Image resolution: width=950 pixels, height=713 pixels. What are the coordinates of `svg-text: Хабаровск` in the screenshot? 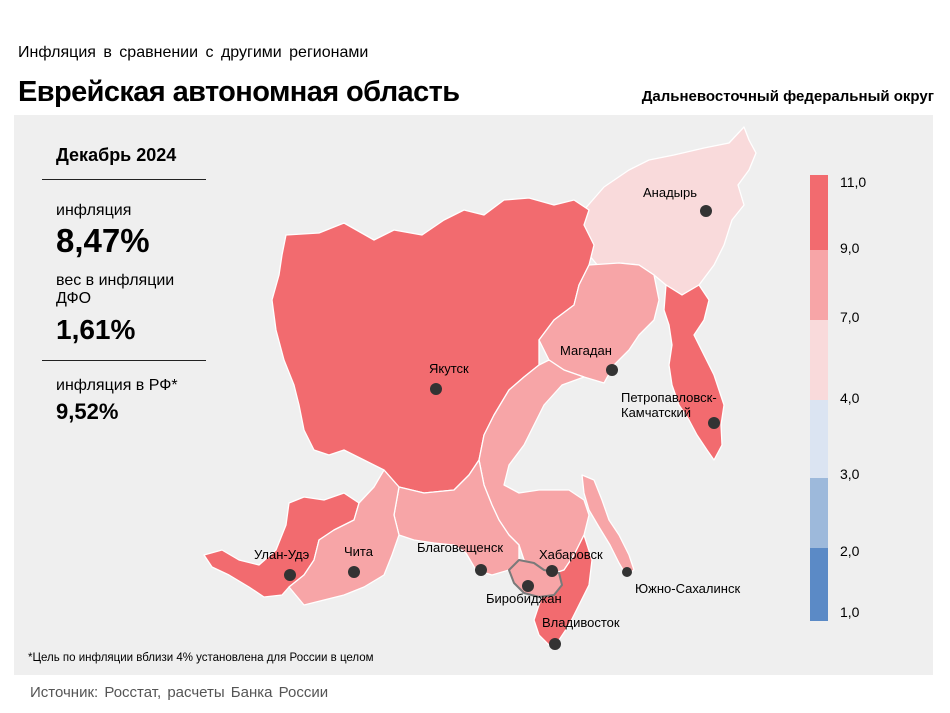 It's located at (571, 554).